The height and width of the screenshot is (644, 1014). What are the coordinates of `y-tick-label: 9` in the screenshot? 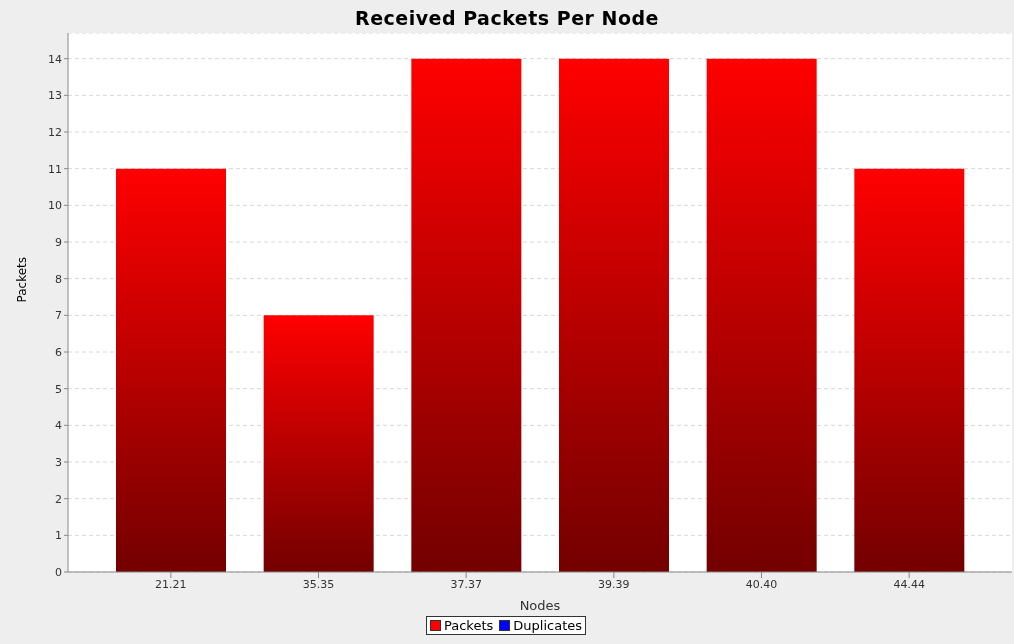 It's located at (58, 242).